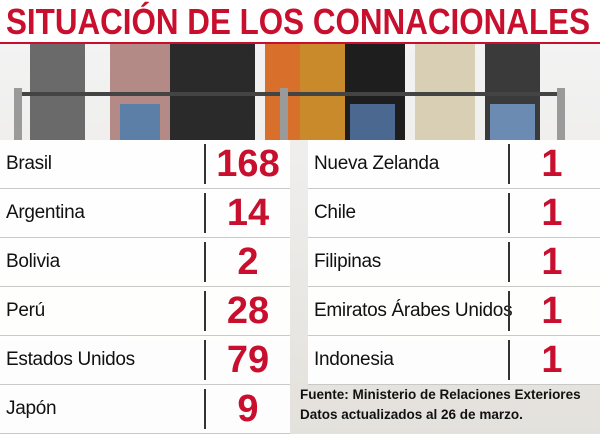 The height and width of the screenshot is (434, 600). I want to click on count: 2, so click(248, 262).